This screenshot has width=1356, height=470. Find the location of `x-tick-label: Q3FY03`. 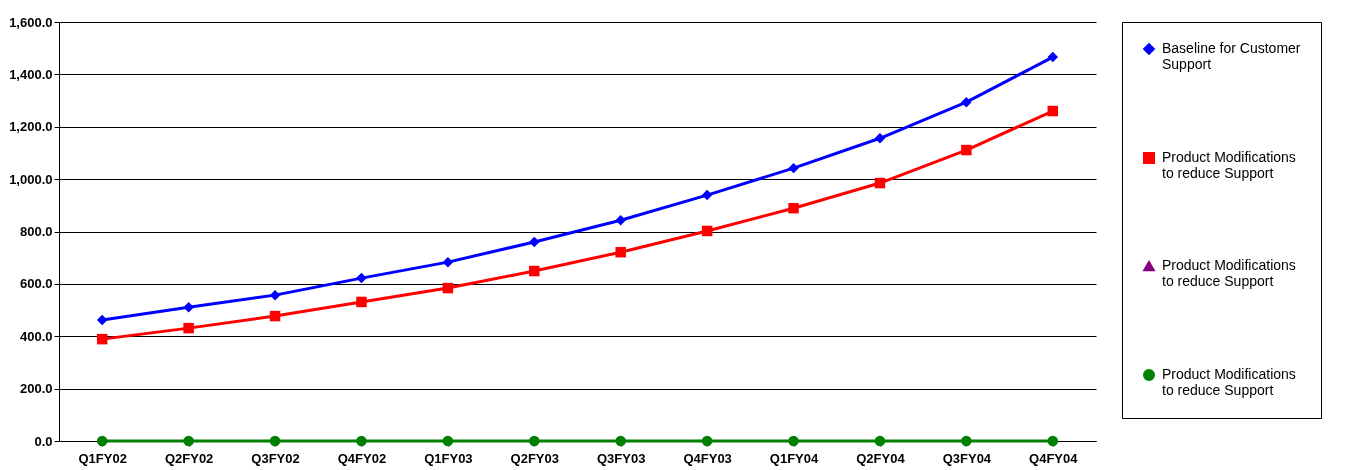

x-tick-label: Q3FY03 is located at coordinates (621, 458).